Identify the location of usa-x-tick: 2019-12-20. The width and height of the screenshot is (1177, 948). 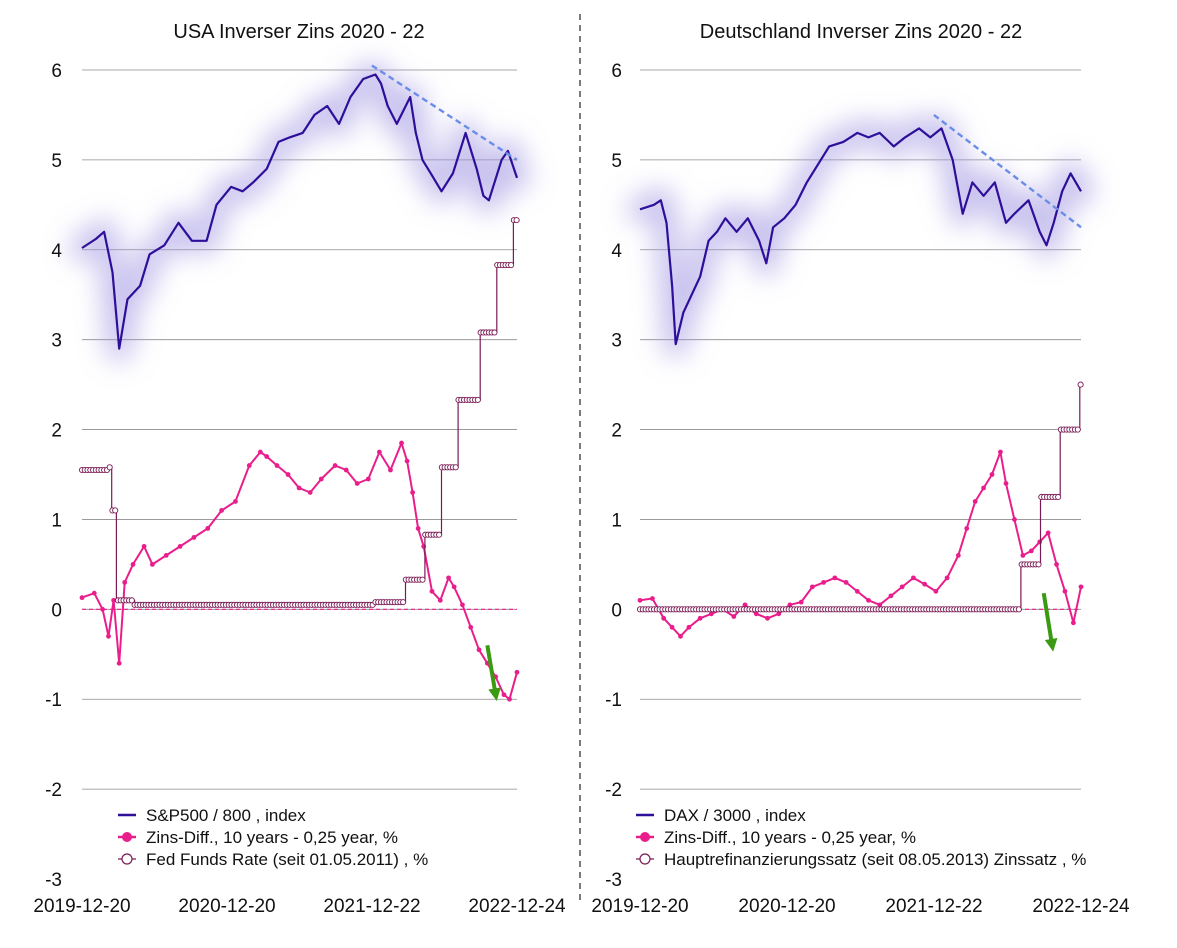
(81, 906).